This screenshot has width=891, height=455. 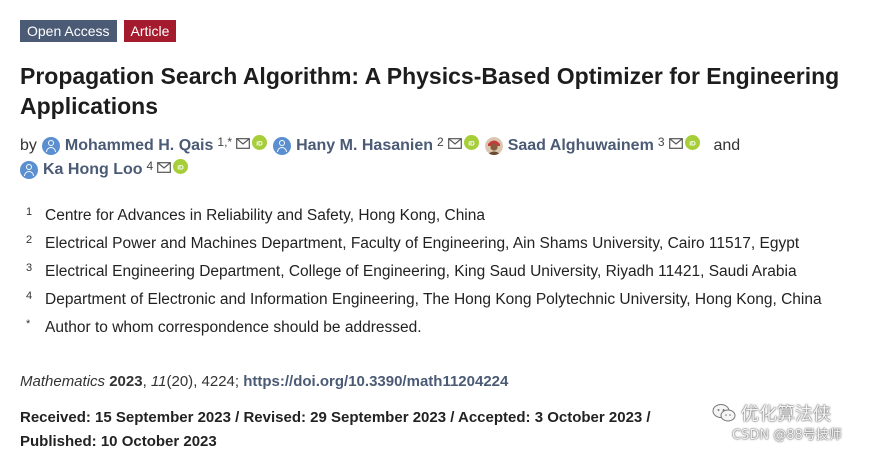 I want to click on watermark: 优化算法侠 CSDN @88号技师, so click(x=797, y=426).